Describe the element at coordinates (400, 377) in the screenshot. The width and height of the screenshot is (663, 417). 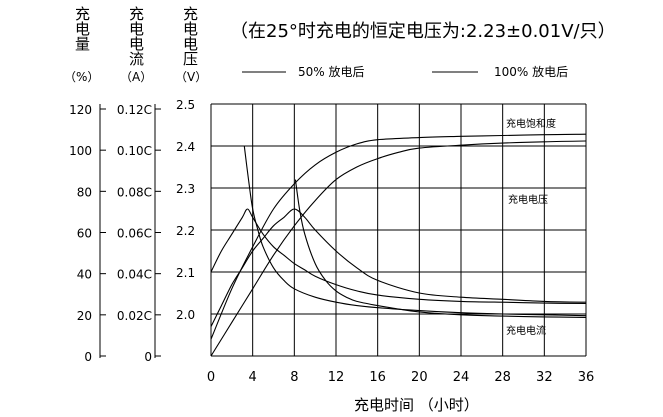
I see `x-axis-ticks: 0 4 8 12 16 20 24 28 32 36` at that location.